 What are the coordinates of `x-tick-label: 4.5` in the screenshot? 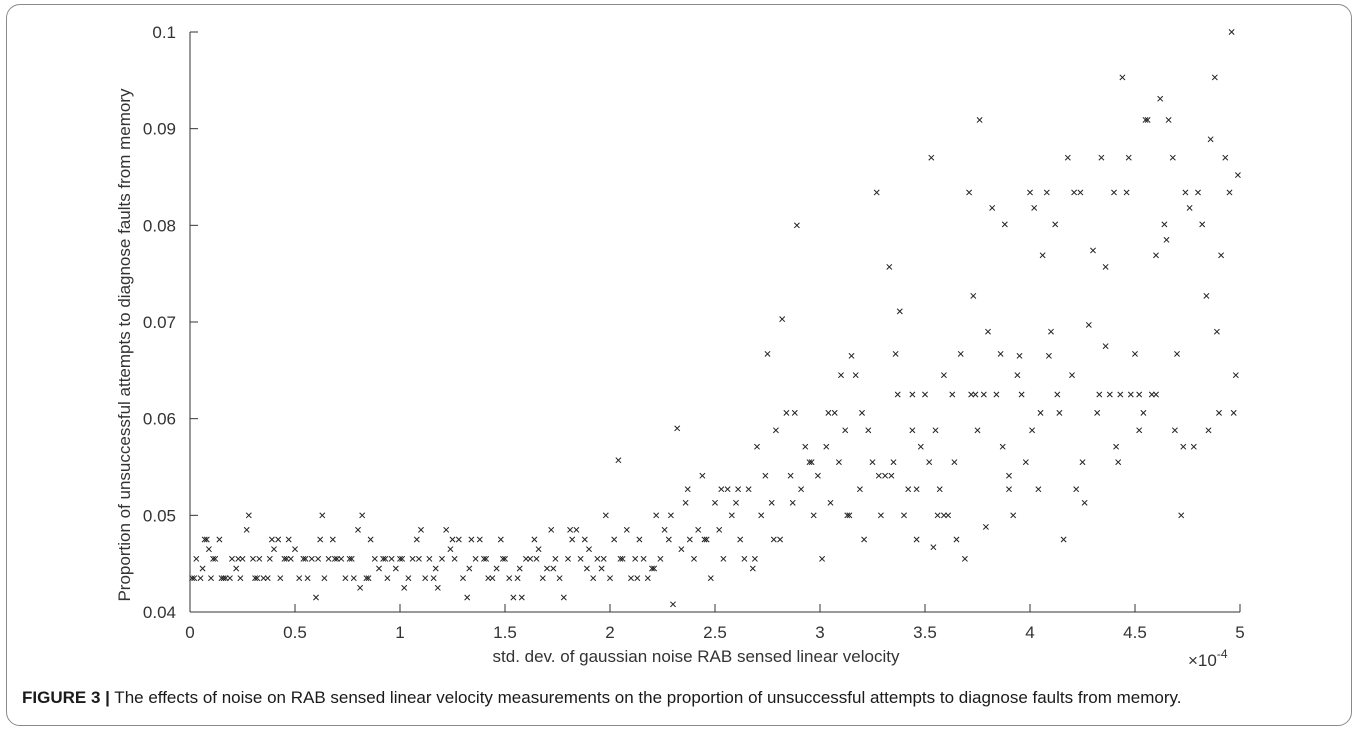 It's located at (1135, 632).